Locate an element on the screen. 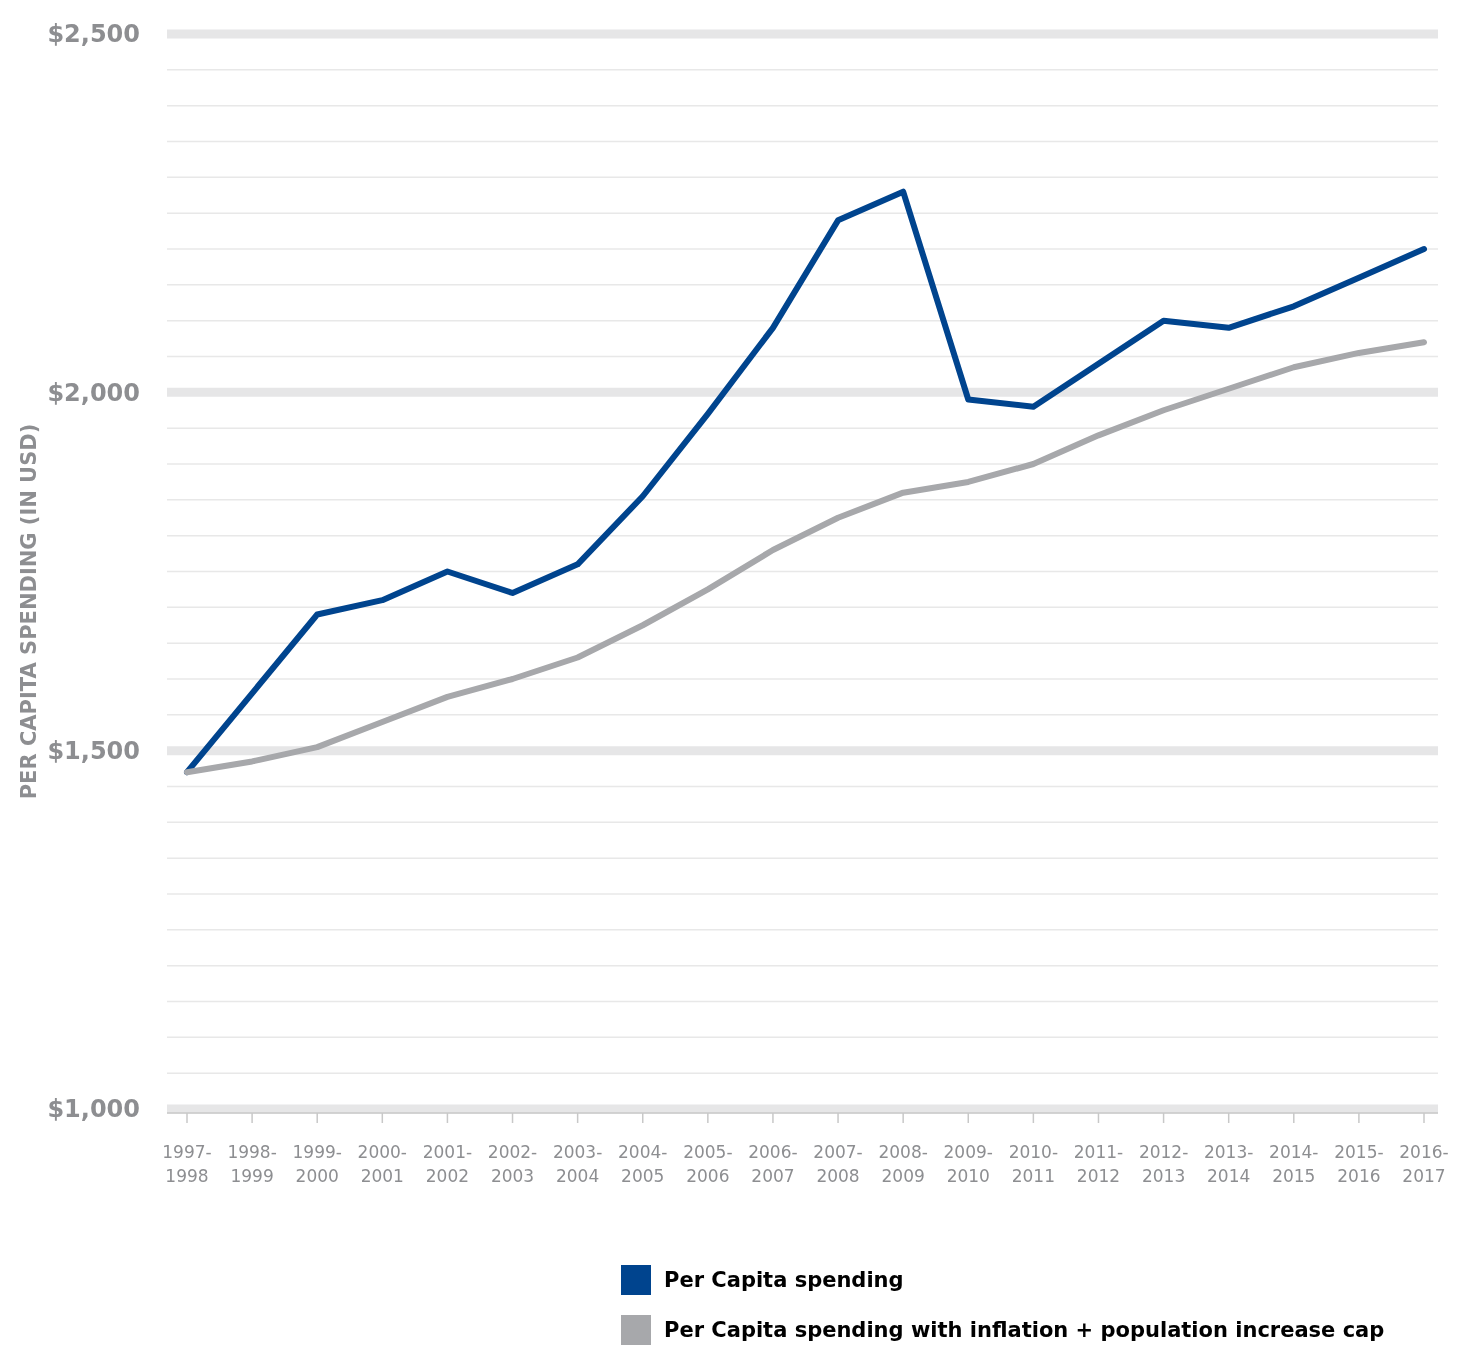 The image size is (1461, 1348). x-tick-label: 2004-2005 is located at coordinates (643, 1164).